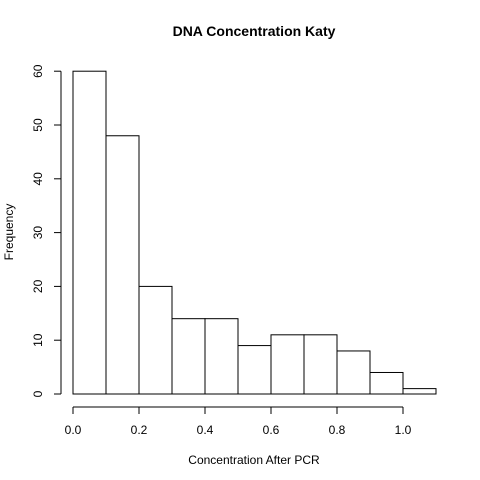 Image resolution: width=480 pixels, height=480 pixels. I want to click on y-tick-label: 0, so click(38, 393).